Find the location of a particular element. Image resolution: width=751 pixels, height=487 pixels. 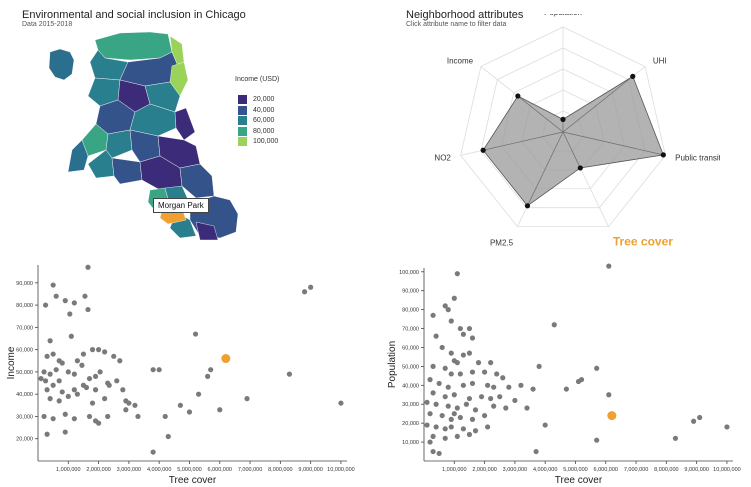

radar-axis-label: Income is located at coordinates (460, 60).